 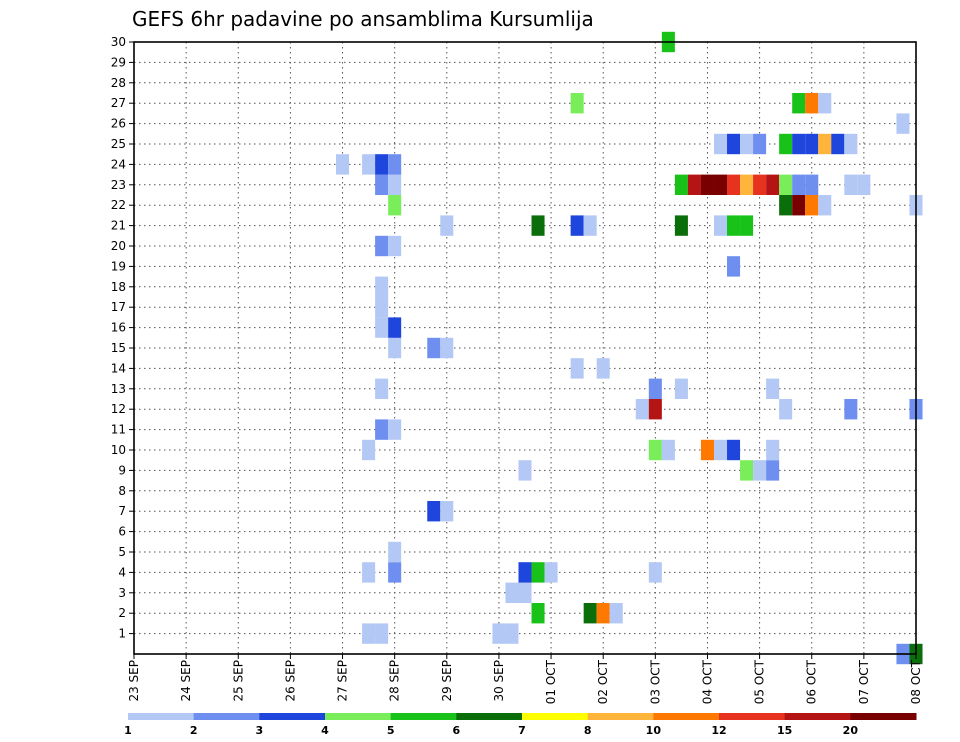 What do you see at coordinates (122, 511) in the screenshot?
I see `y-tick-label: 7` at bounding box center [122, 511].